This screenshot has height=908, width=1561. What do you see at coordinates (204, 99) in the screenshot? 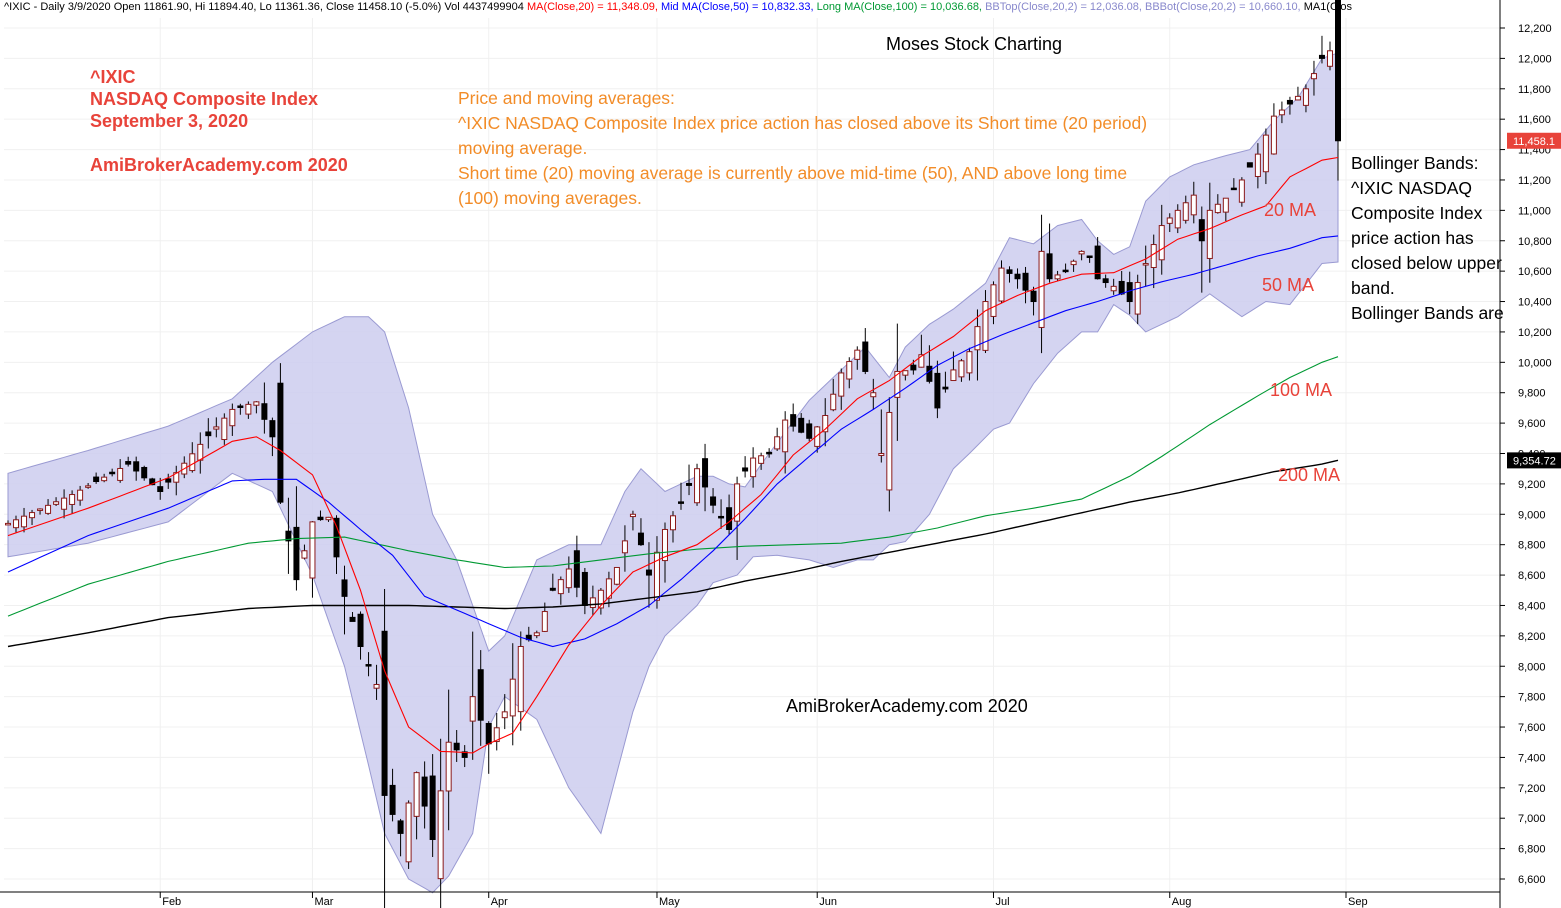
I see `title-name: NASDAQ Composite Index` at bounding box center [204, 99].